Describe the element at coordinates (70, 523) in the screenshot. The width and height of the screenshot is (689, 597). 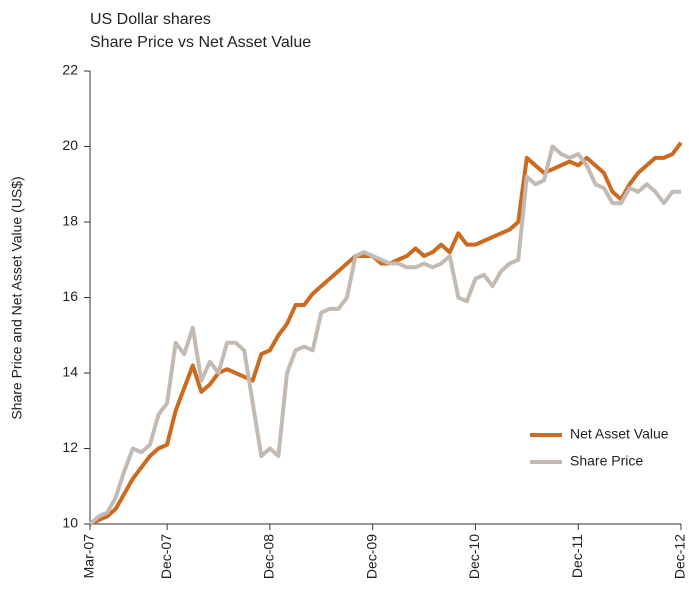
I see `y-tick-label: 10` at that location.